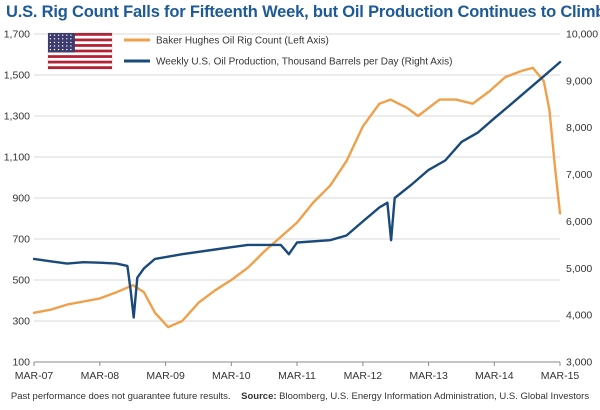  I want to click on left-axis-tick-label: 500, so click(21, 281).